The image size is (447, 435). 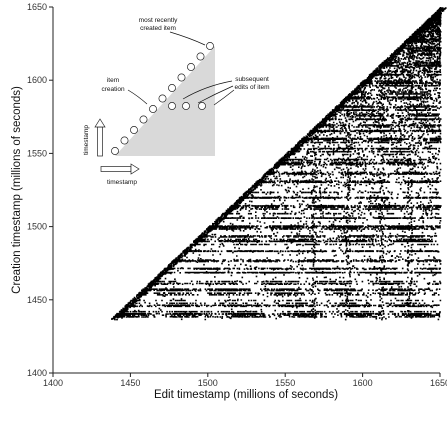 I want to click on inset-arrow-item-creation, so click(x=137, y=97).